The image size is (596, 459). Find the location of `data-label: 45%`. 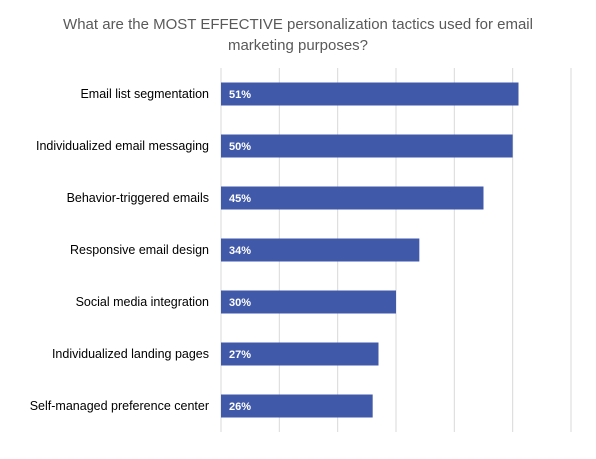

data-label: 45% is located at coordinates (240, 199).